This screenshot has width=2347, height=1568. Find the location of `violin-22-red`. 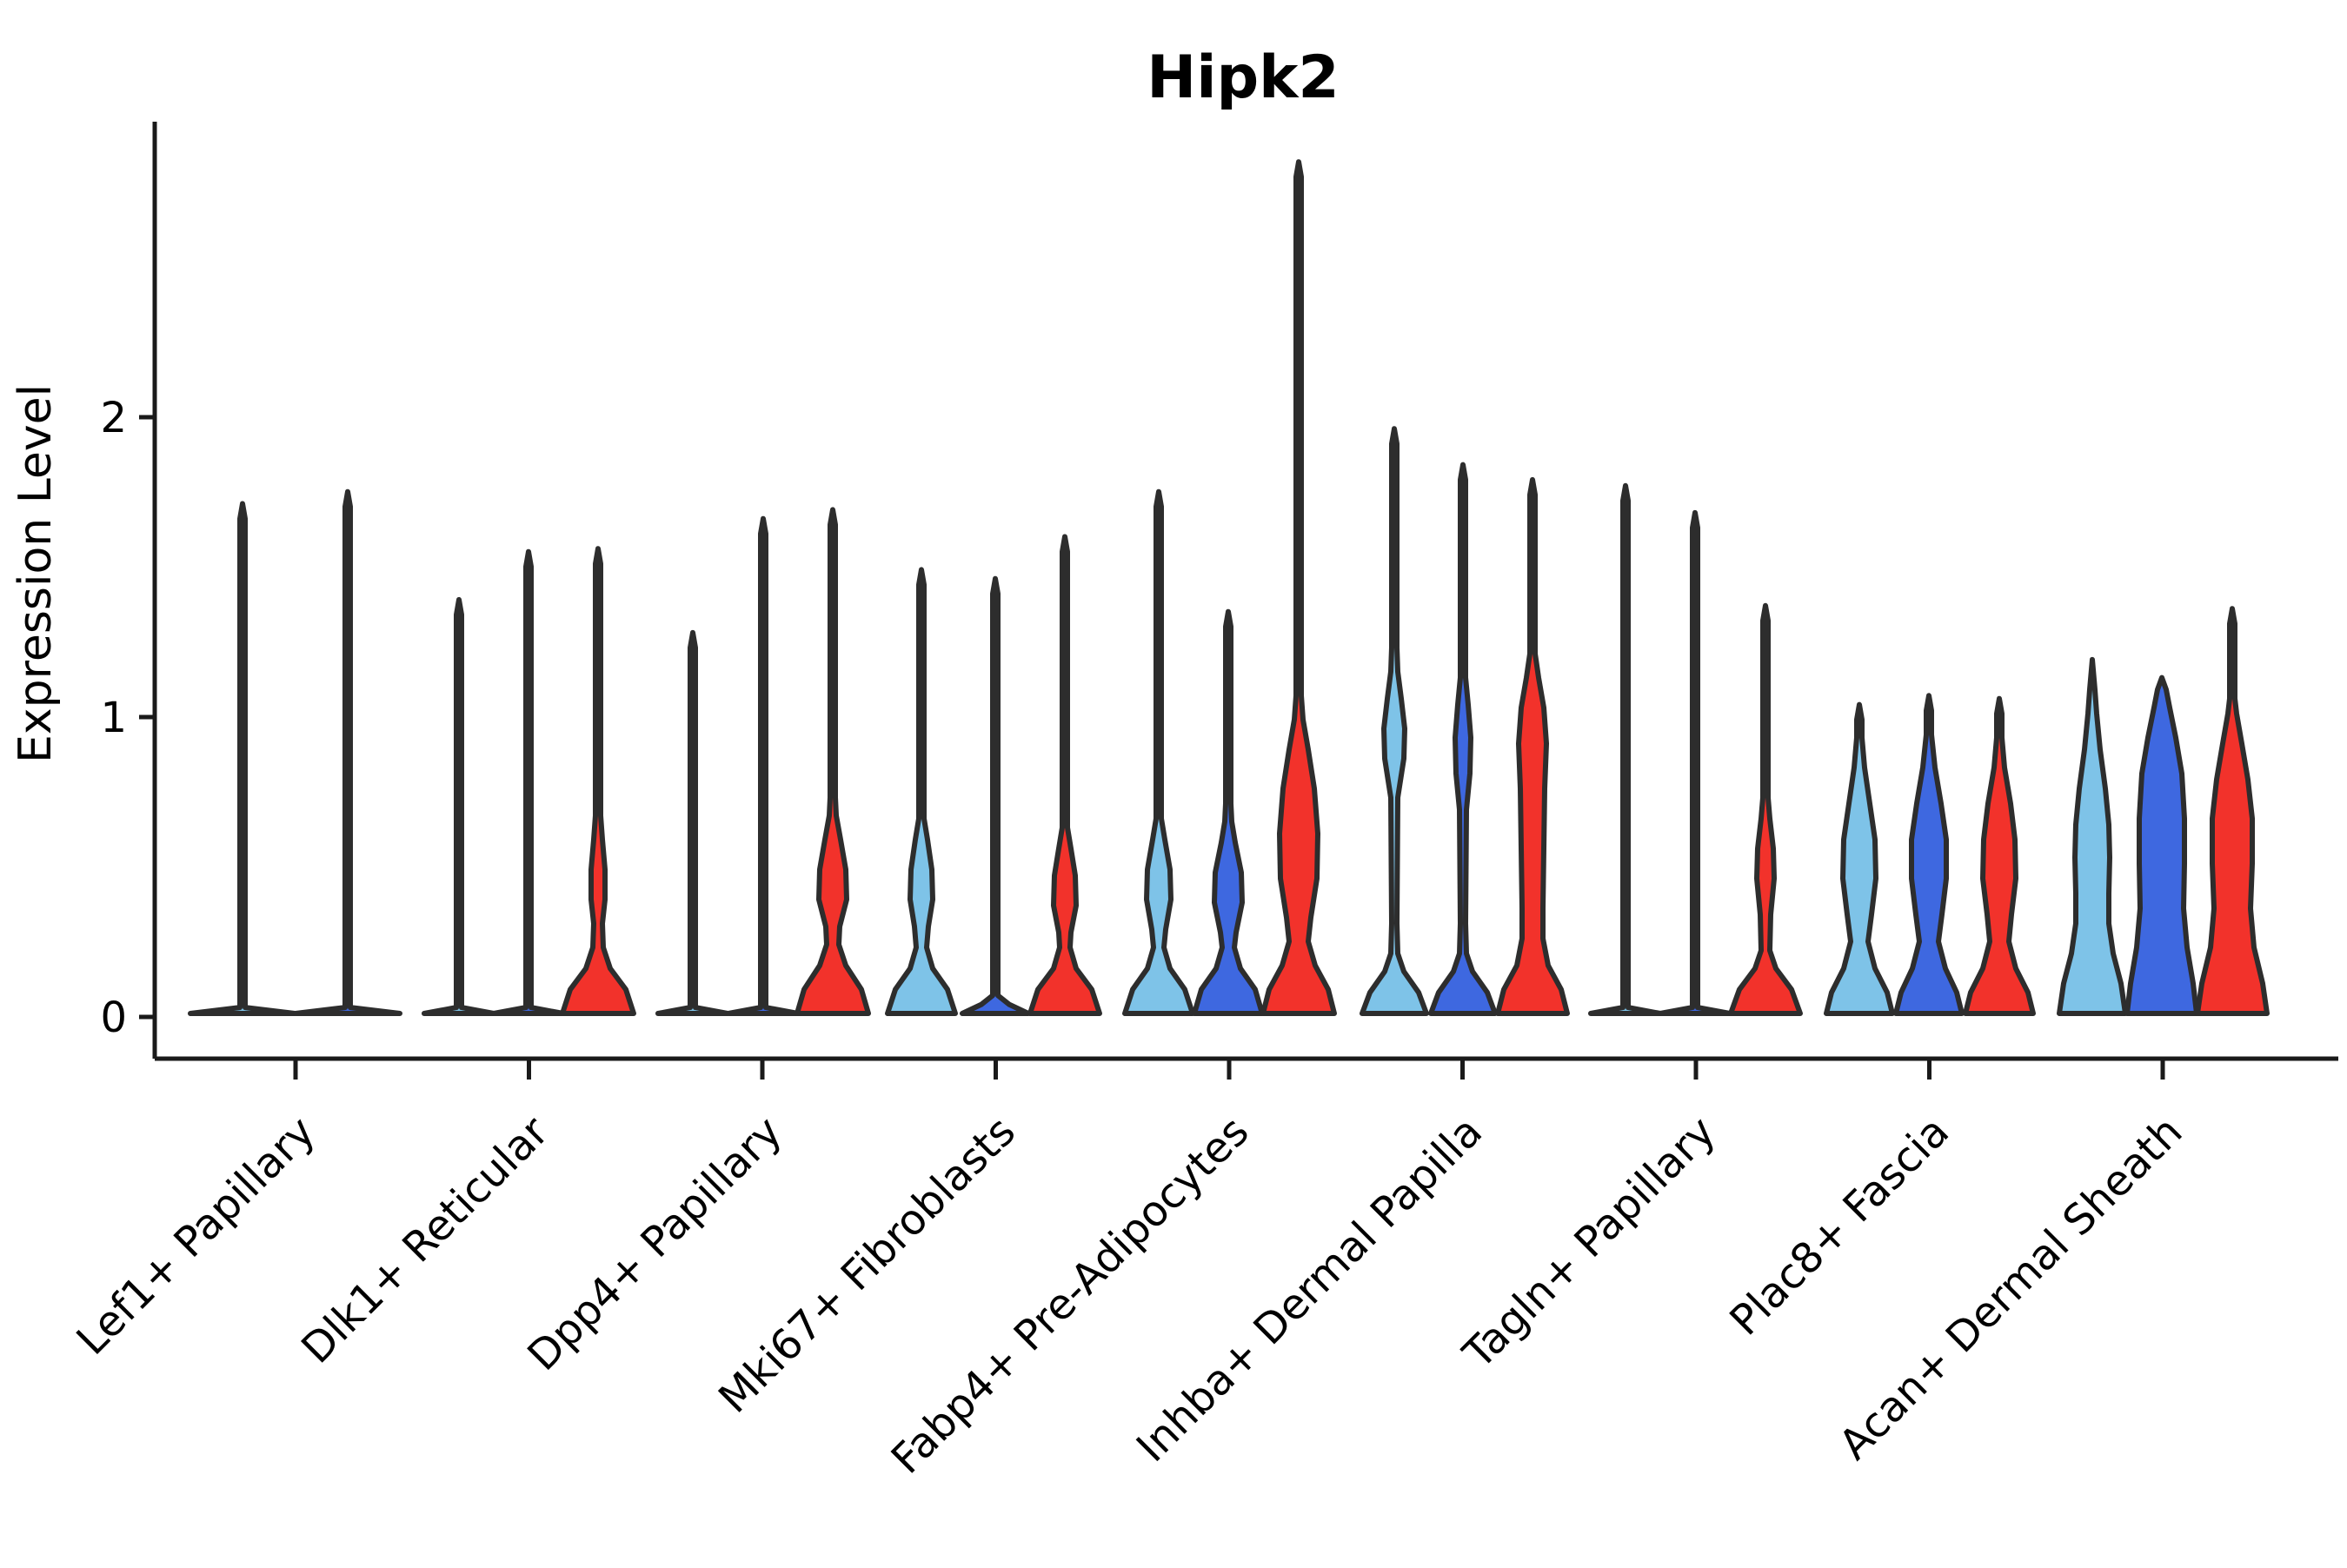

violin-22-red is located at coordinates (2000, 855).